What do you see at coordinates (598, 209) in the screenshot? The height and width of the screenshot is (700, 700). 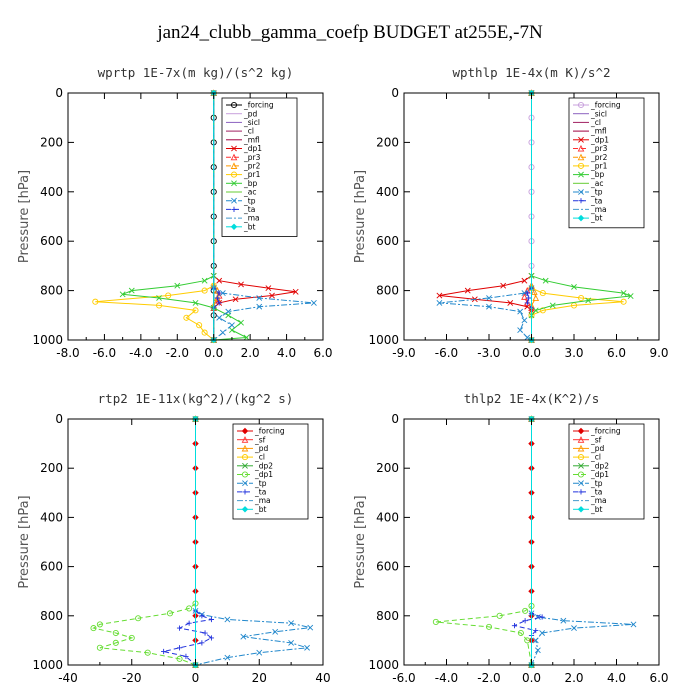 I see `legend-entry: _ma` at bounding box center [598, 209].